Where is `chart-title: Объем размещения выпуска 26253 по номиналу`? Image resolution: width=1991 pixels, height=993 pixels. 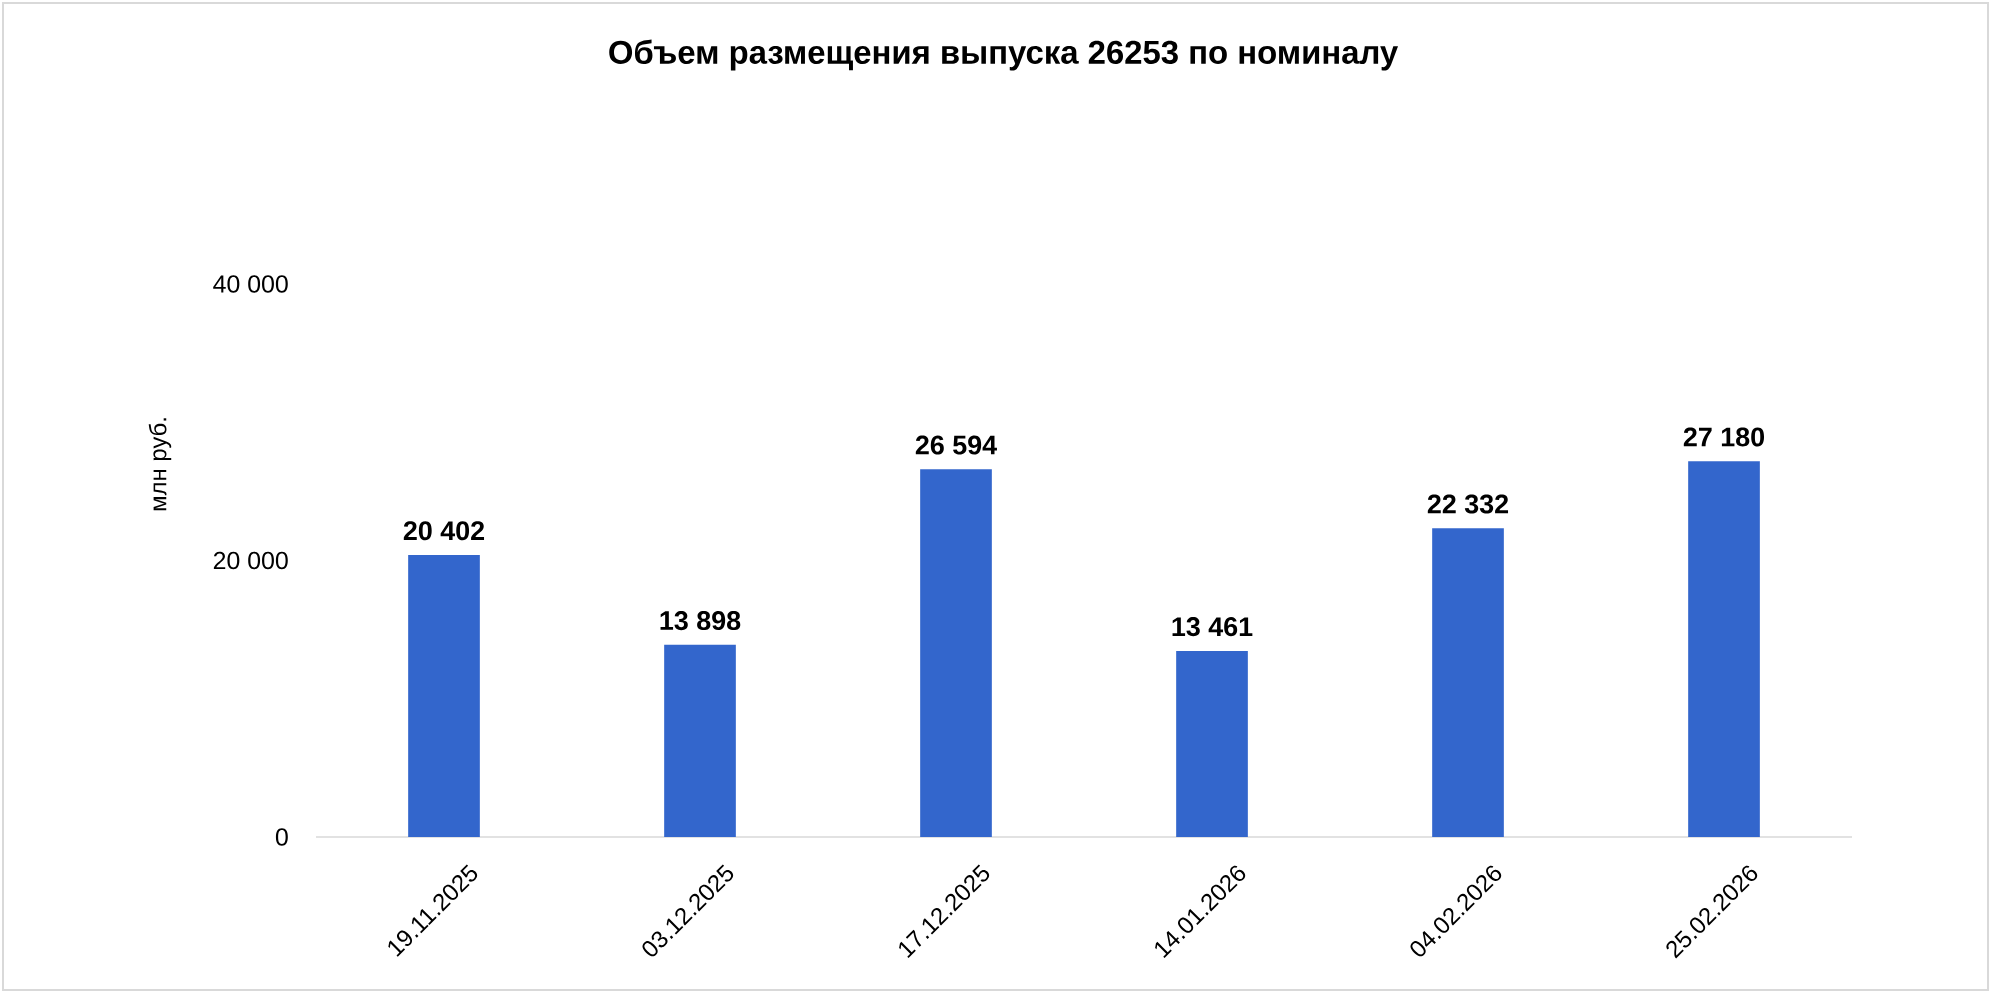
chart-title: Объем размещения выпуска 26253 по номиналу is located at coordinates (1004, 55).